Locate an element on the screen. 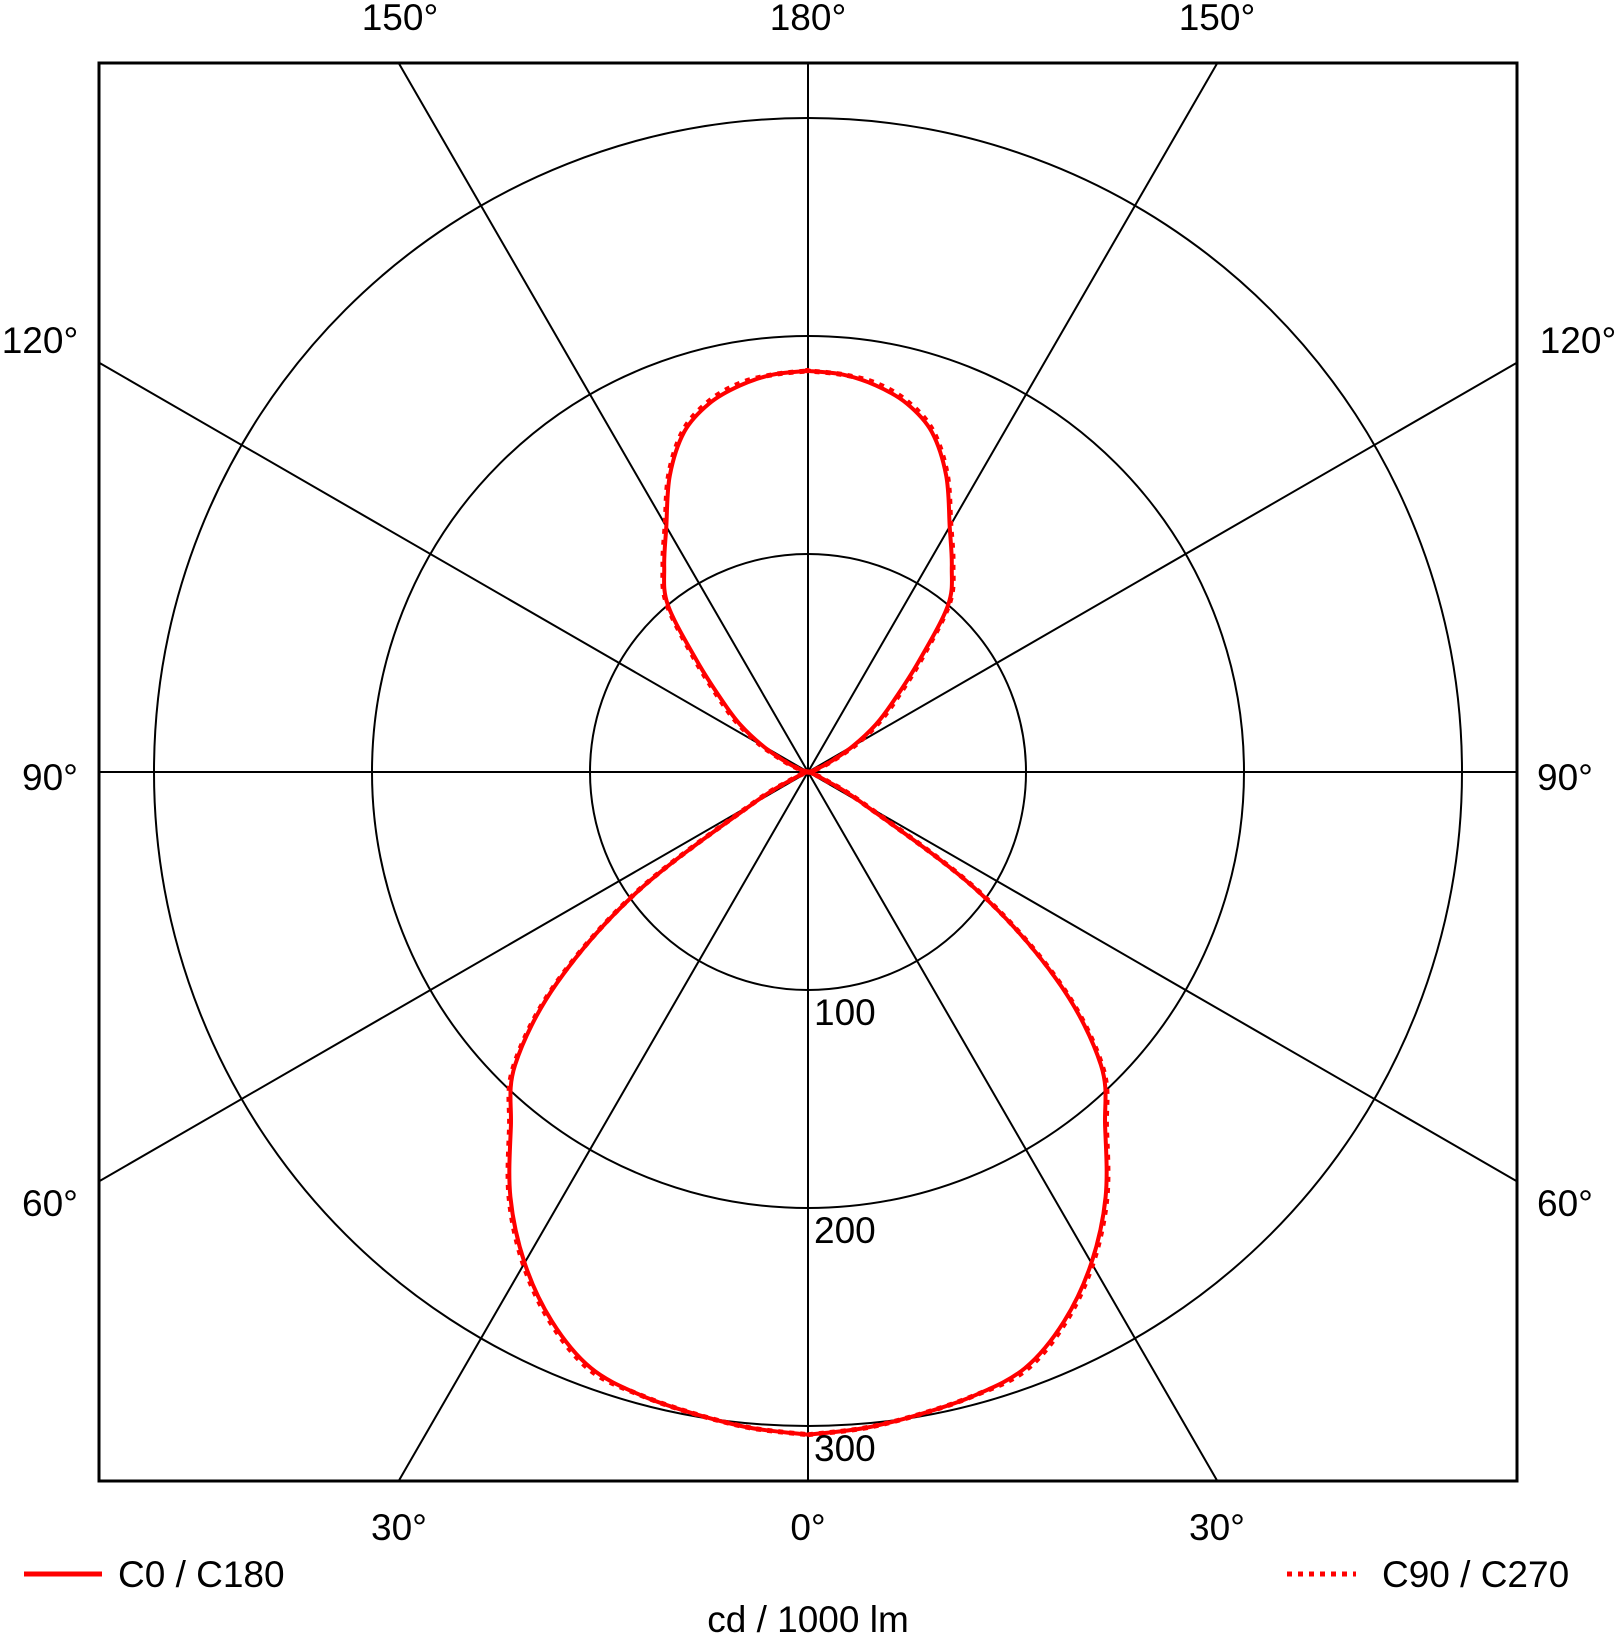 This screenshot has height=1637, width=1620. axis-unit-label: cd / 1000 lm is located at coordinates (808, 1618).